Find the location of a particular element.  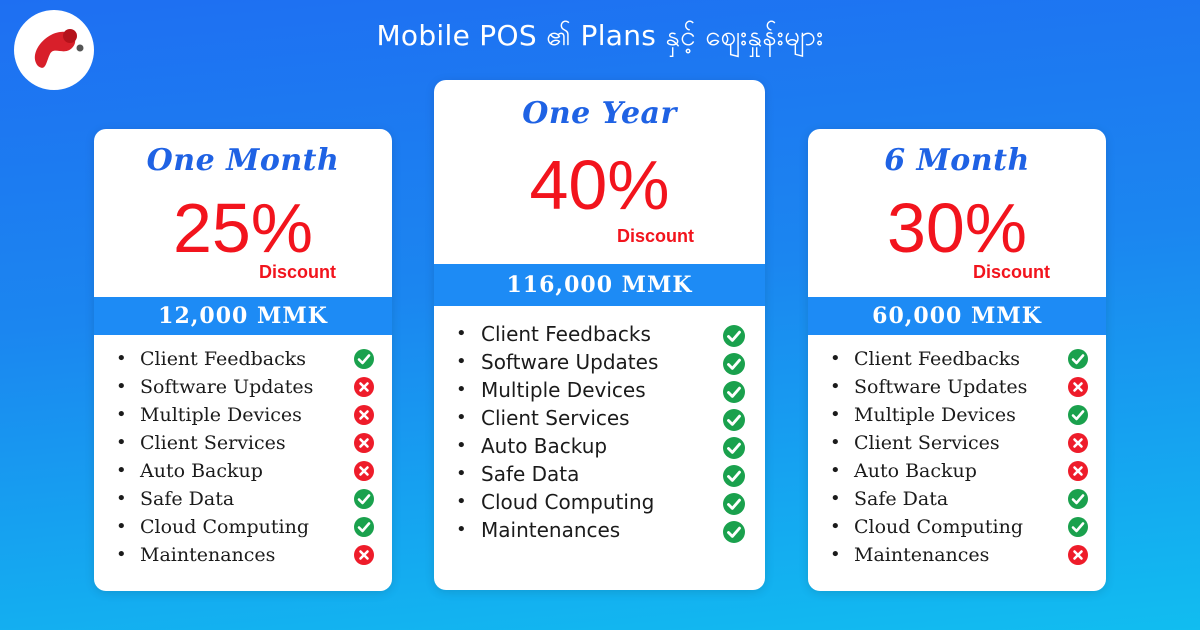

price-band: 116,000 MMK is located at coordinates (599, 285).